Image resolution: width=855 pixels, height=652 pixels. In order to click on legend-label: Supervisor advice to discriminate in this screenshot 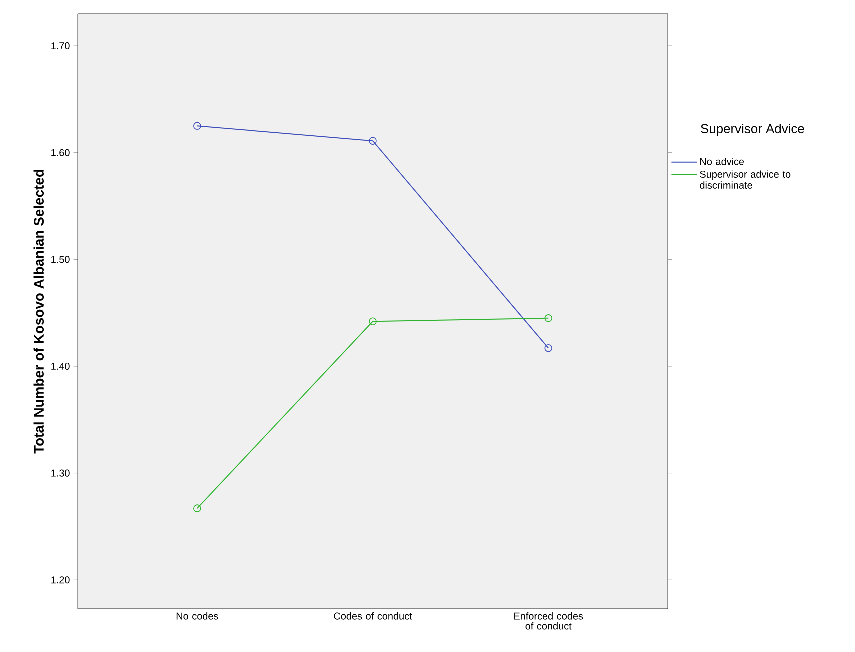, I will do `click(745, 179)`.